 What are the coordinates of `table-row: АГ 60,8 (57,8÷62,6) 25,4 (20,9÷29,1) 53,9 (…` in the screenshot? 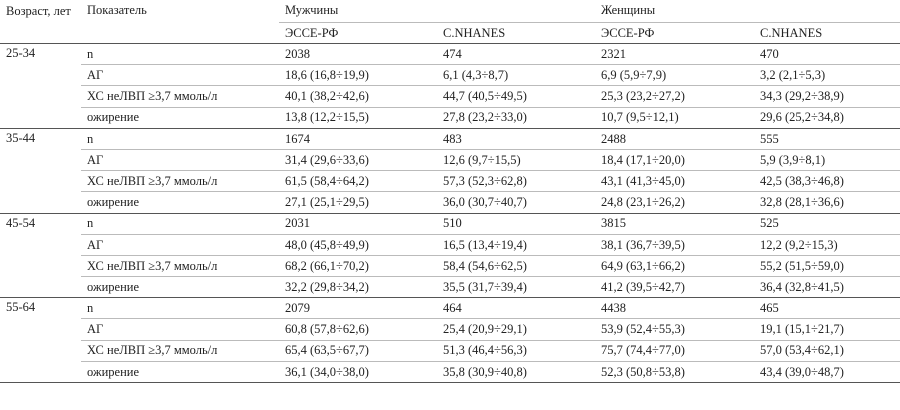 It's located at (450, 329).